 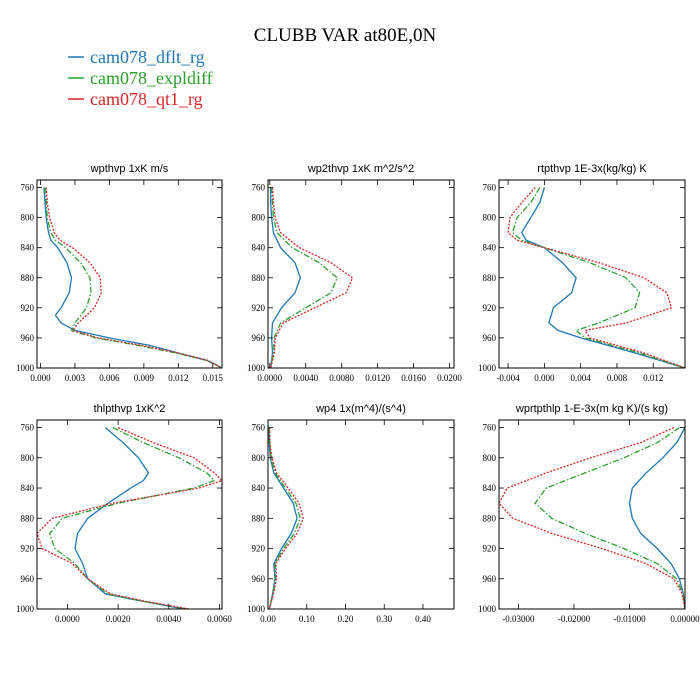 I want to click on x-tick-label: 0.40, so click(x=423, y=619).